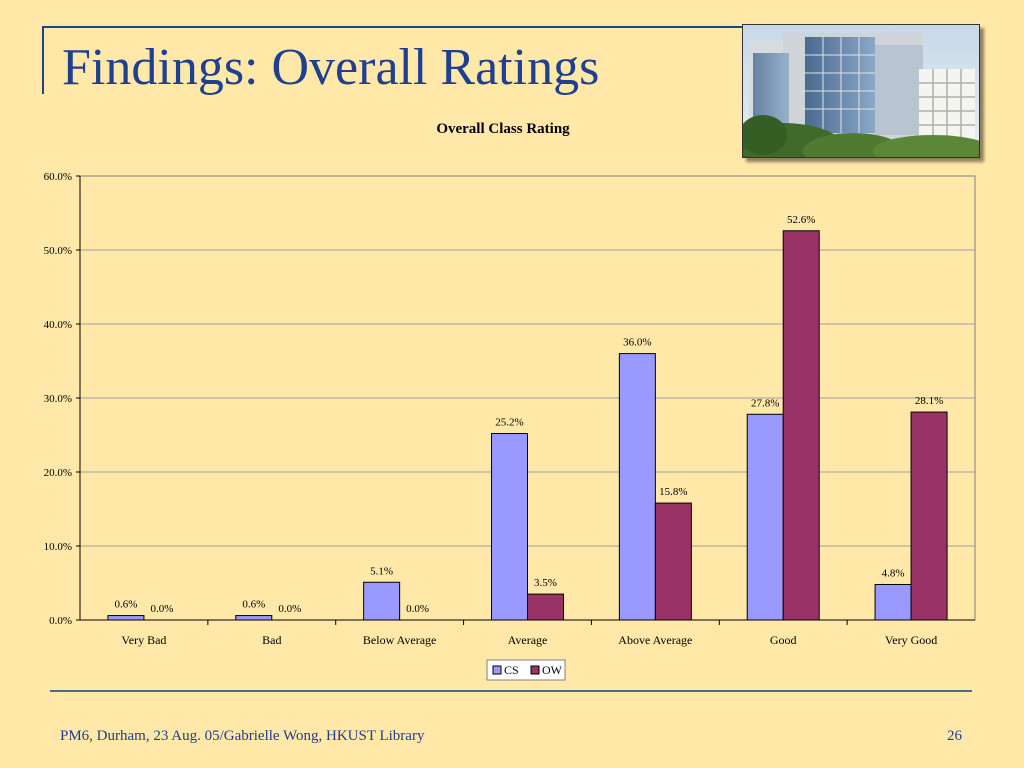 The width and height of the screenshot is (1024, 768). I want to click on legend-label-cs: CS, so click(511, 670).